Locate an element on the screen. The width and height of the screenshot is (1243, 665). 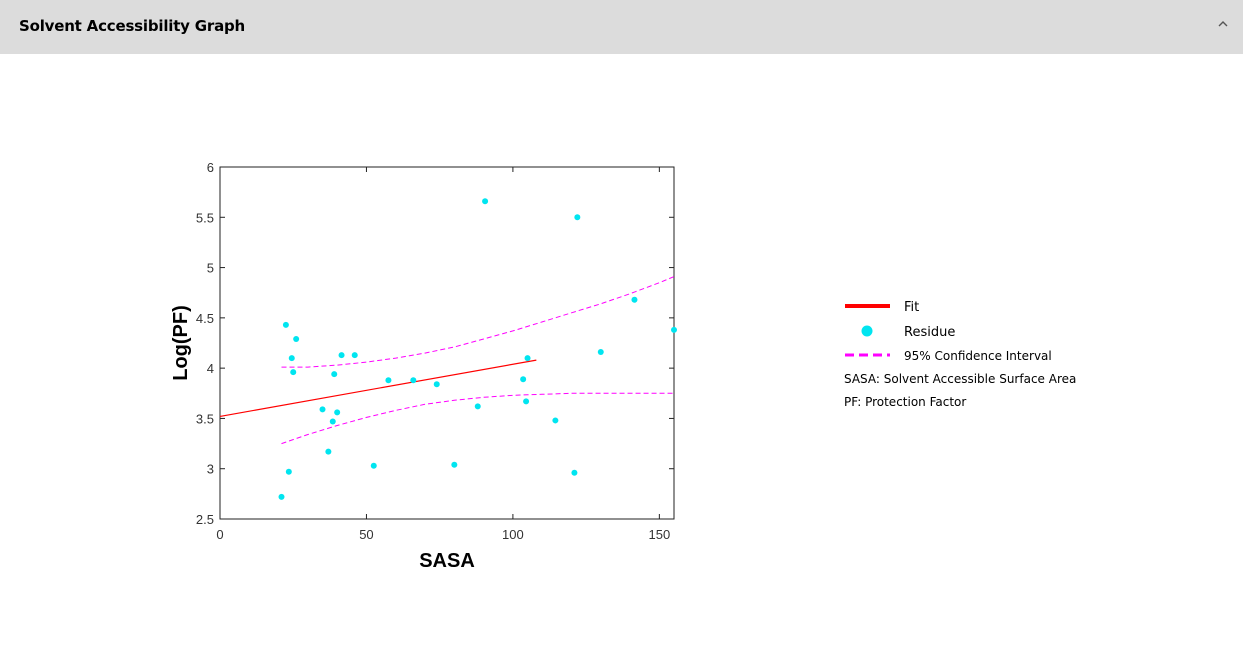
fit-line is located at coordinates (378, 388).